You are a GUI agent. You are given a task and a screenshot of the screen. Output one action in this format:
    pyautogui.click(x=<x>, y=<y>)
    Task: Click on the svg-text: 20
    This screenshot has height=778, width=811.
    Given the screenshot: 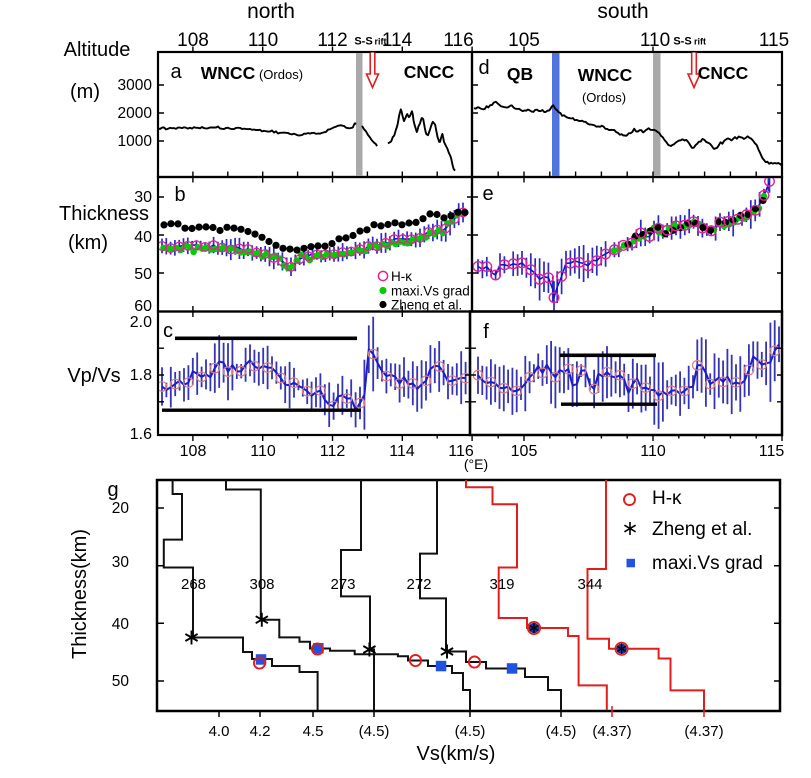 What is the action you would take?
    pyautogui.click(x=121, y=508)
    